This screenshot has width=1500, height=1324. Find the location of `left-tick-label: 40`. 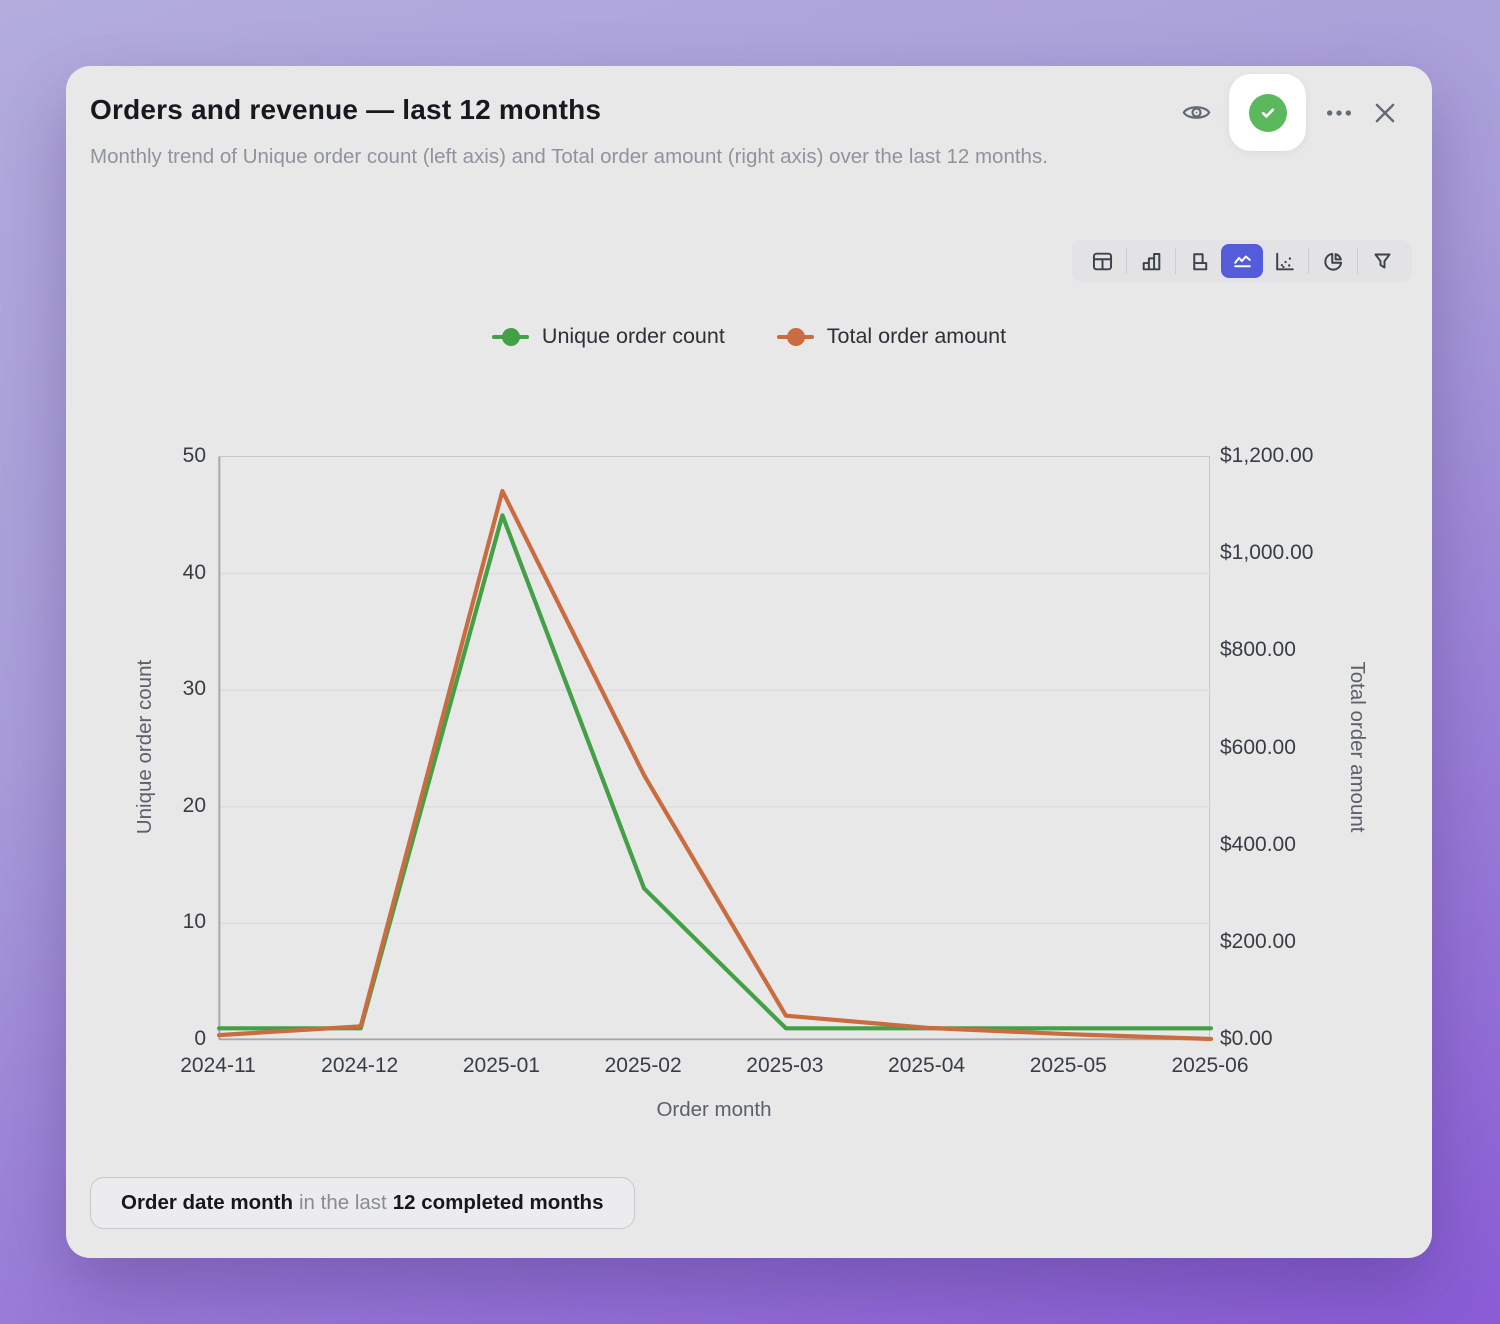

left-tick-label: 40 is located at coordinates (194, 572).